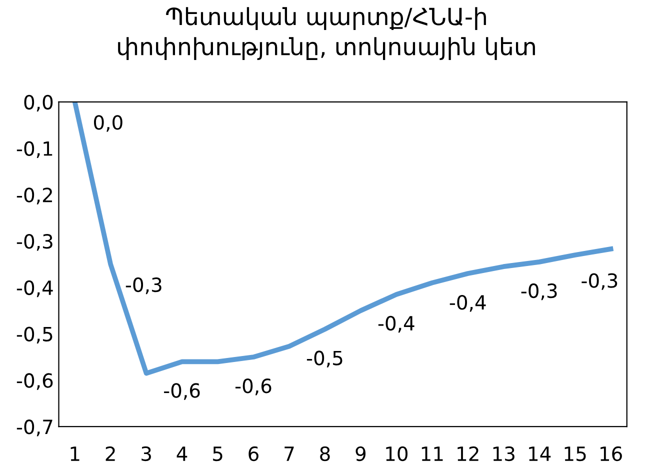 The width and height of the screenshot is (653, 474). Describe the element at coordinates (397, 454) in the screenshot. I see `x-tick-label: 10` at that location.